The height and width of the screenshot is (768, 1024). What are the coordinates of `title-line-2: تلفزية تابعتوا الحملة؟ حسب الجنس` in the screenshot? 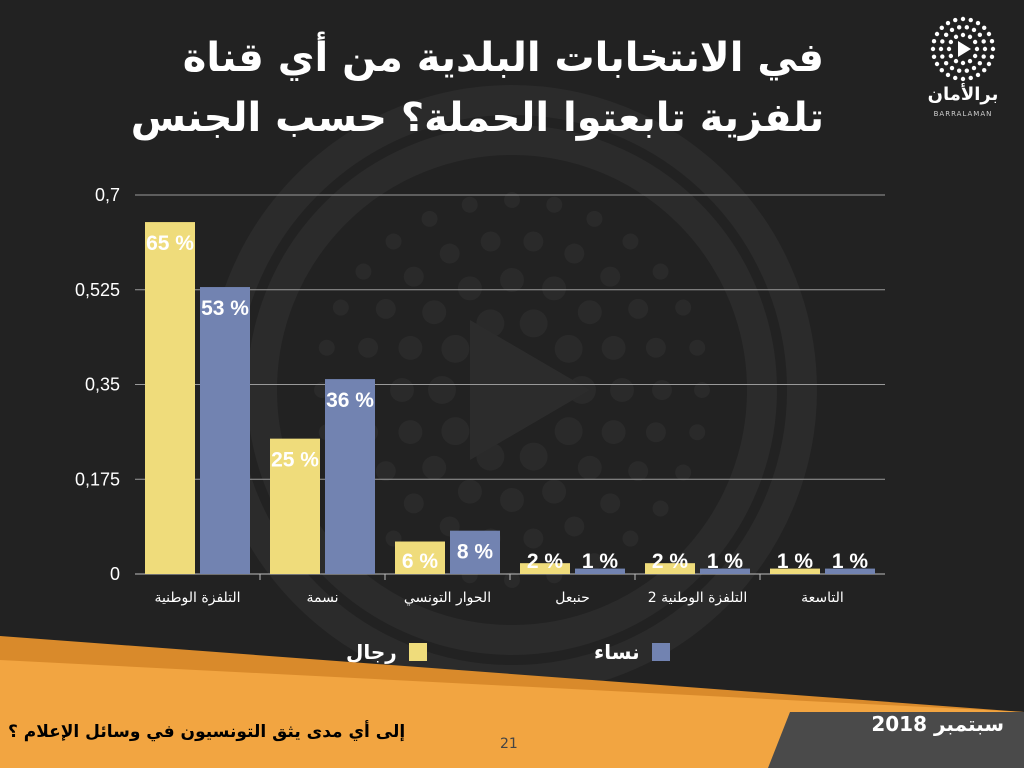 It's located at (477, 118).